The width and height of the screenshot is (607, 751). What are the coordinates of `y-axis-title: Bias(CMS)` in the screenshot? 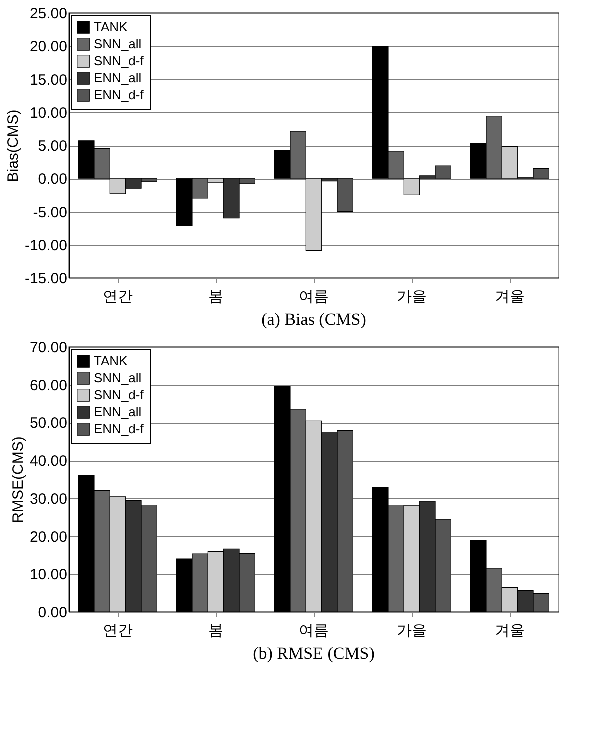 It's located at (13, 146).